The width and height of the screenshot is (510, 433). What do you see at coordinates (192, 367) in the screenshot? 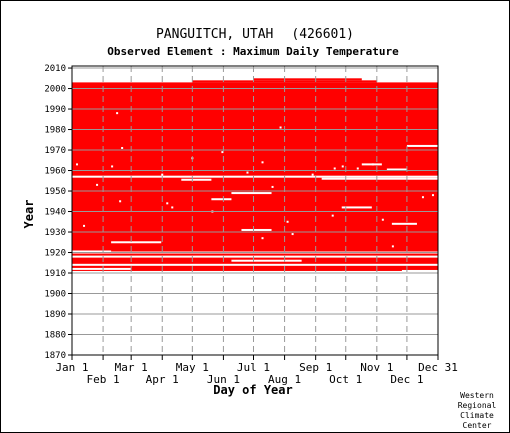
I see `x-tick-label-may-1: May 1` at bounding box center [192, 367].